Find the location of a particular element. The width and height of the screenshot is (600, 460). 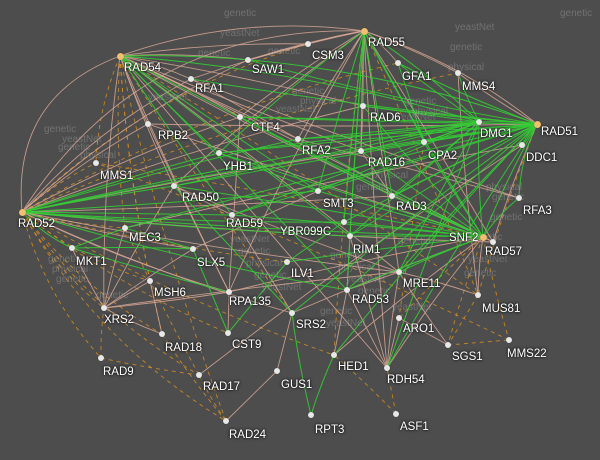

graph-node-rdh54 is located at coordinates (387, 368).